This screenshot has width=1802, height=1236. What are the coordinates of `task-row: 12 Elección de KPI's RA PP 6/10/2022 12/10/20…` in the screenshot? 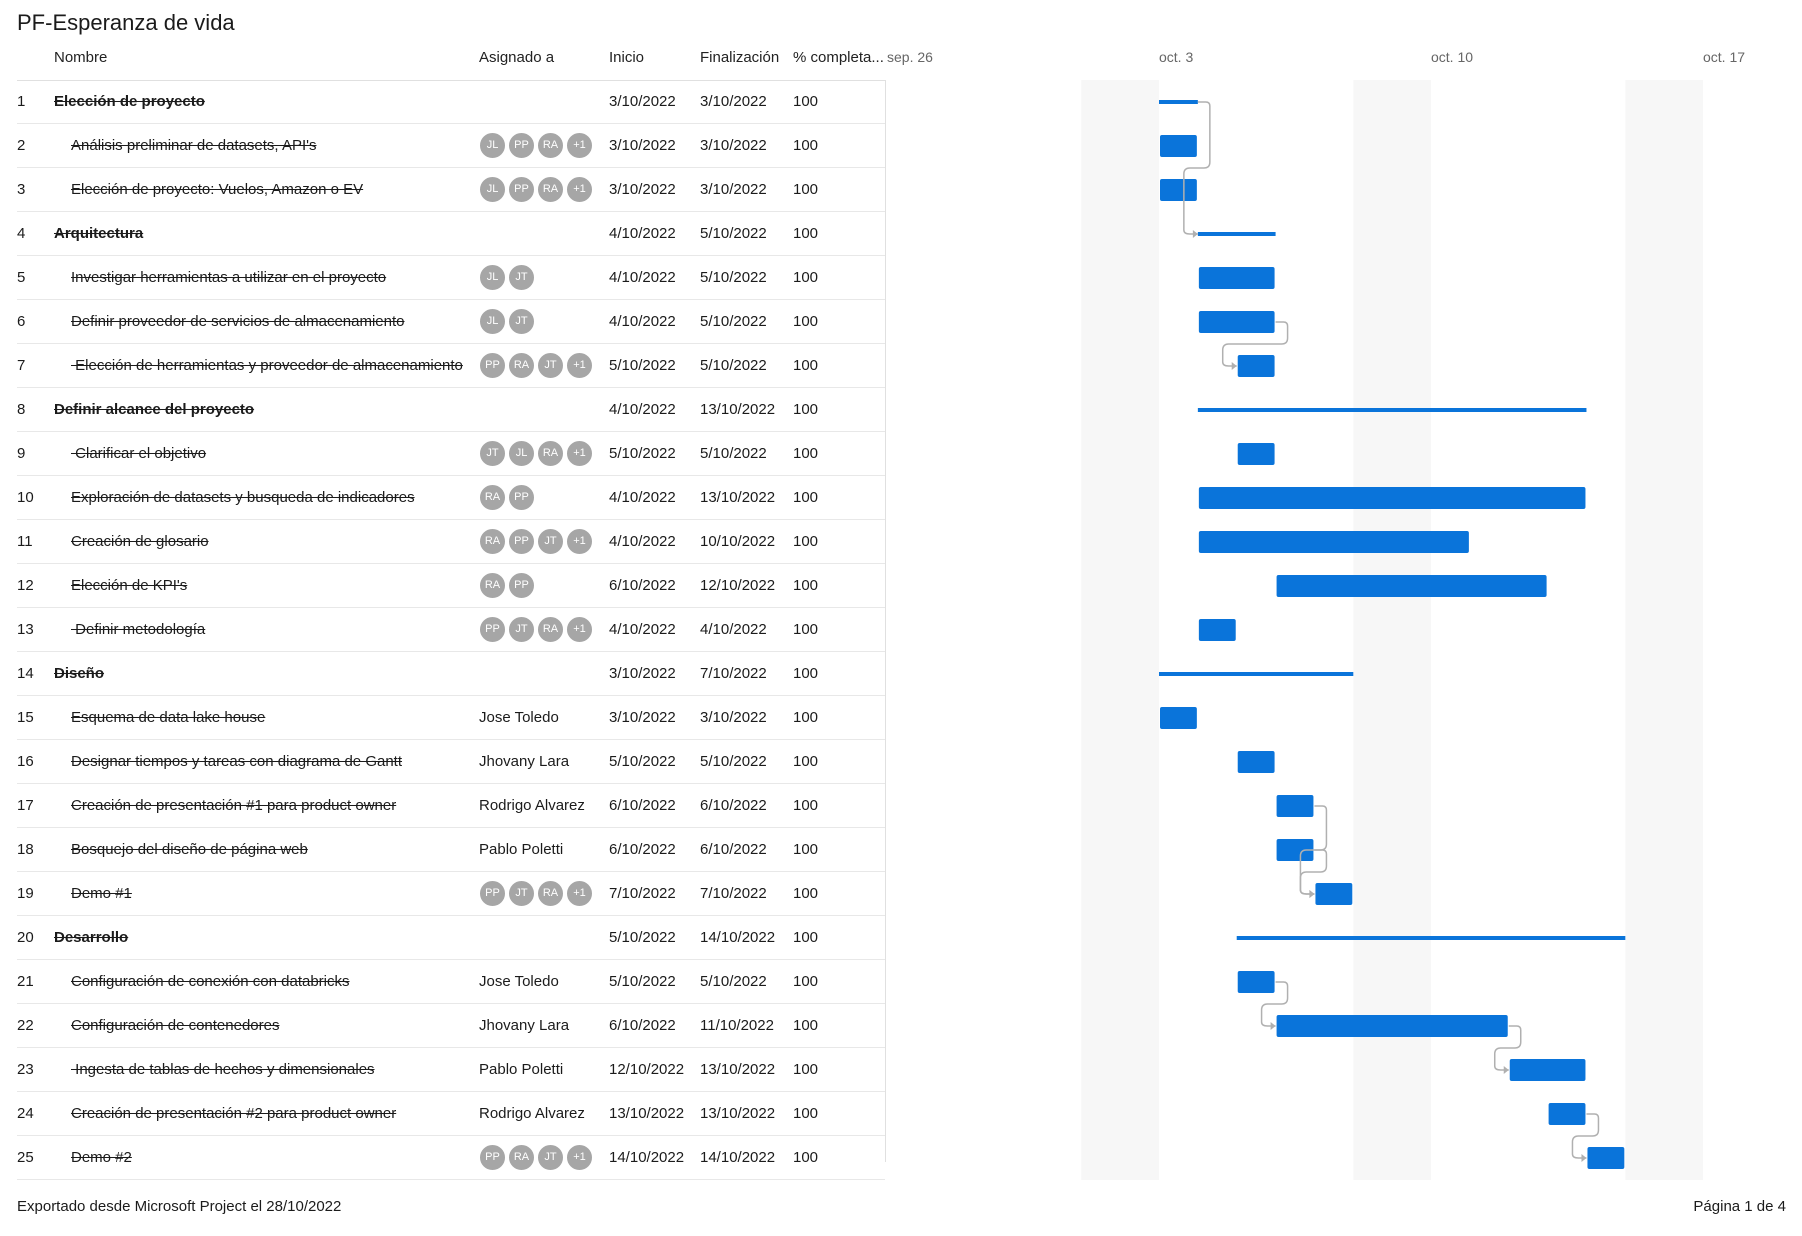 It's located at (451, 586).